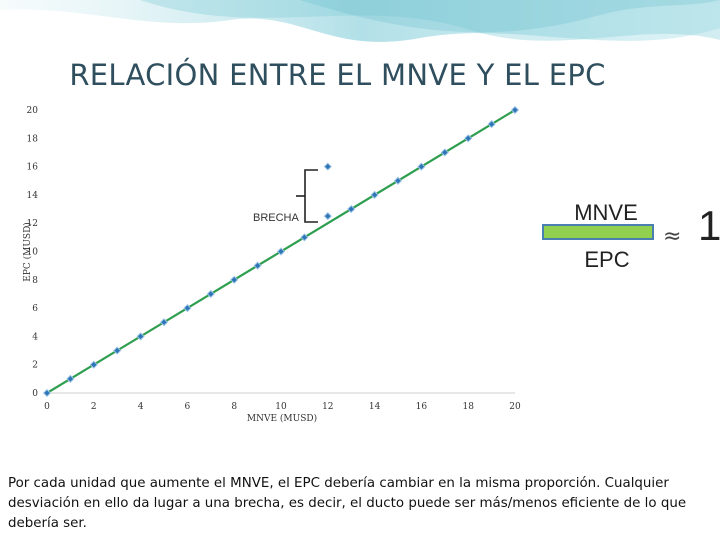  I want to click on y-tick-label: 16, so click(33, 168).